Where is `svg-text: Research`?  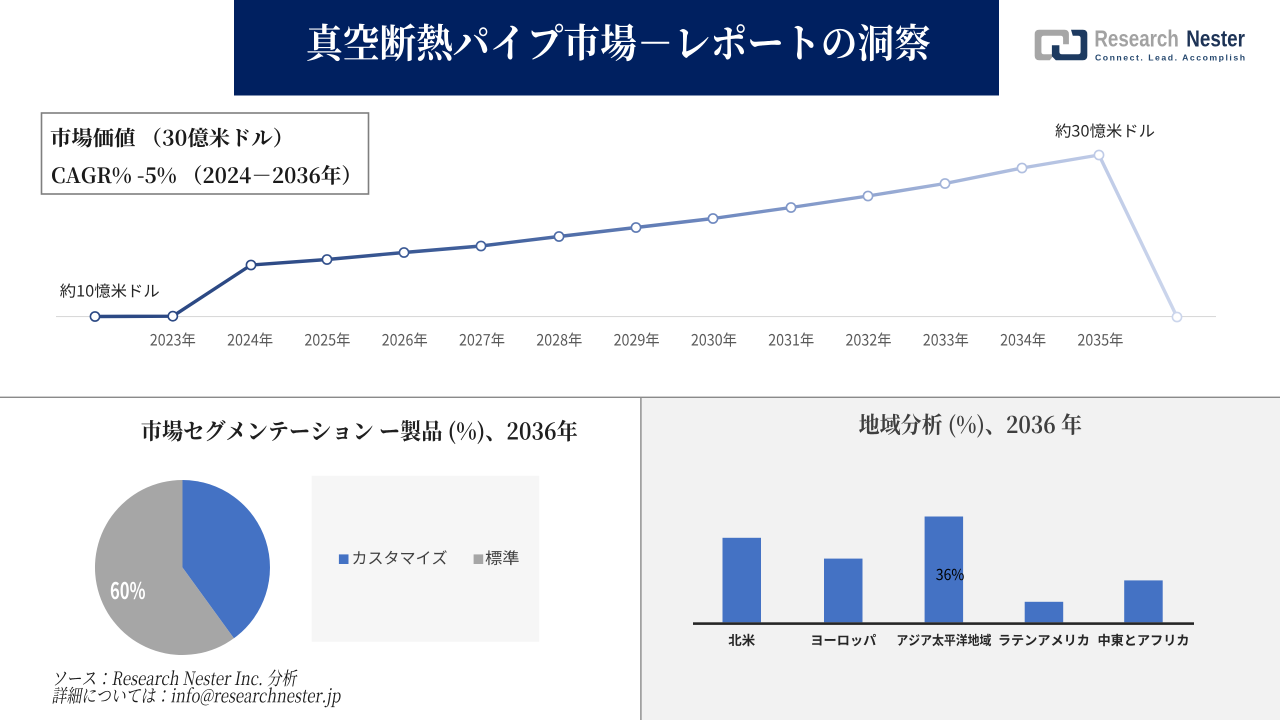 svg-text: Research is located at coordinates (1136, 39).